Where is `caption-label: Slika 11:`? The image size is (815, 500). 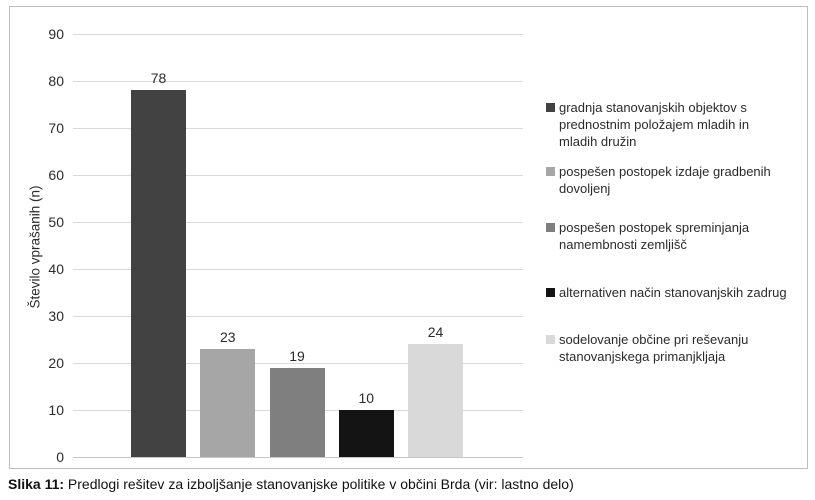
caption-label: Slika 11: is located at coordinates (36, 484).